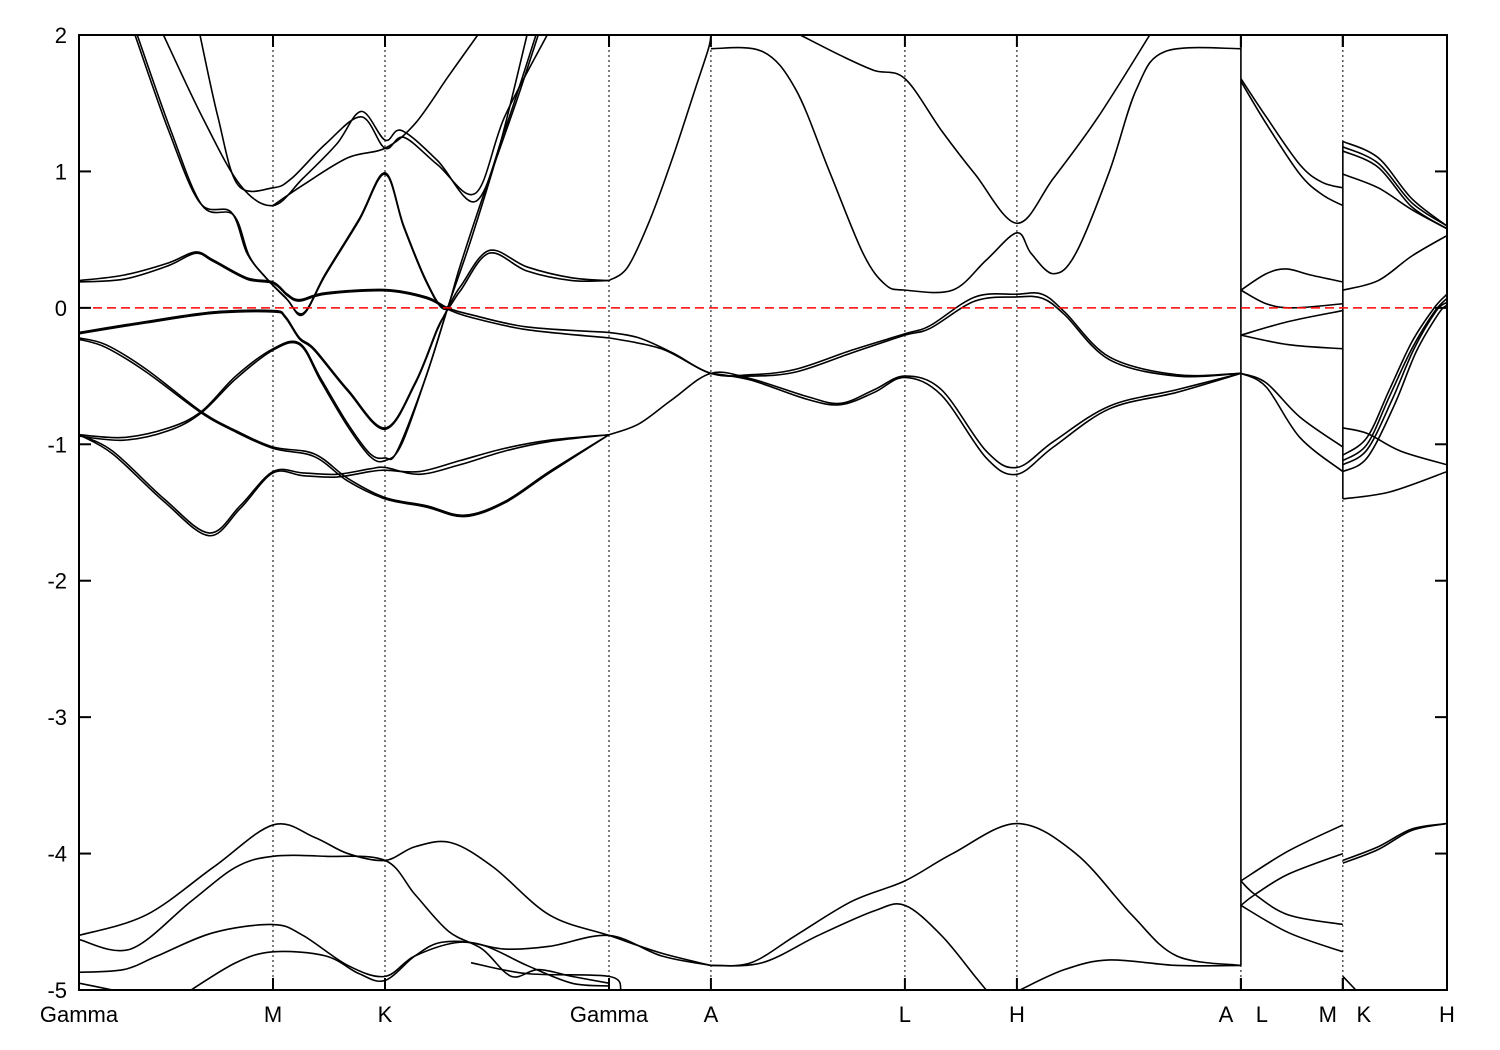 The height and width of the screenshot is (1050, 1500). What do you see at coordinates (747, 1014) in the screenshot?
I see `x-tick-labels: Gamma M K Gamma A L H A L M K H` at bounding box center [747, 1014].